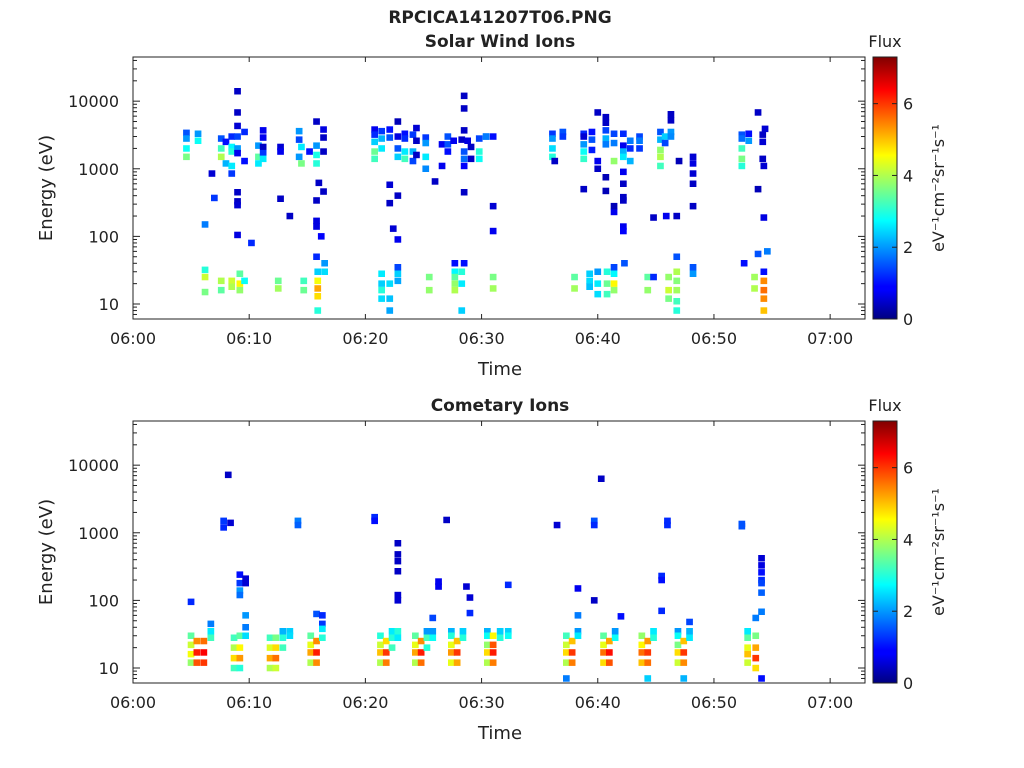  What do you see at coordinates (103, 236) in the screenshot?
I see `y-tick-label: 100` at bounding box center [103, 236].